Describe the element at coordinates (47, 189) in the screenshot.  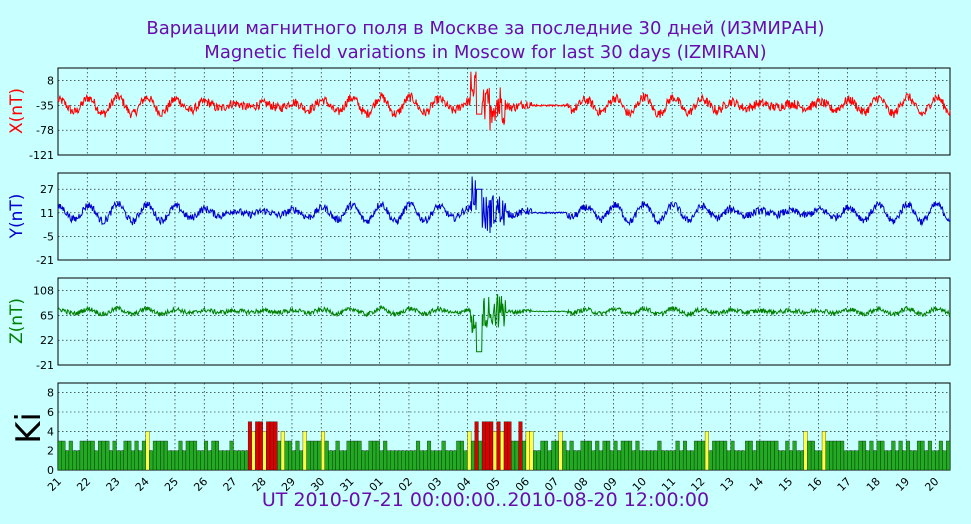
I see `y-tick-label: 27` at that location.